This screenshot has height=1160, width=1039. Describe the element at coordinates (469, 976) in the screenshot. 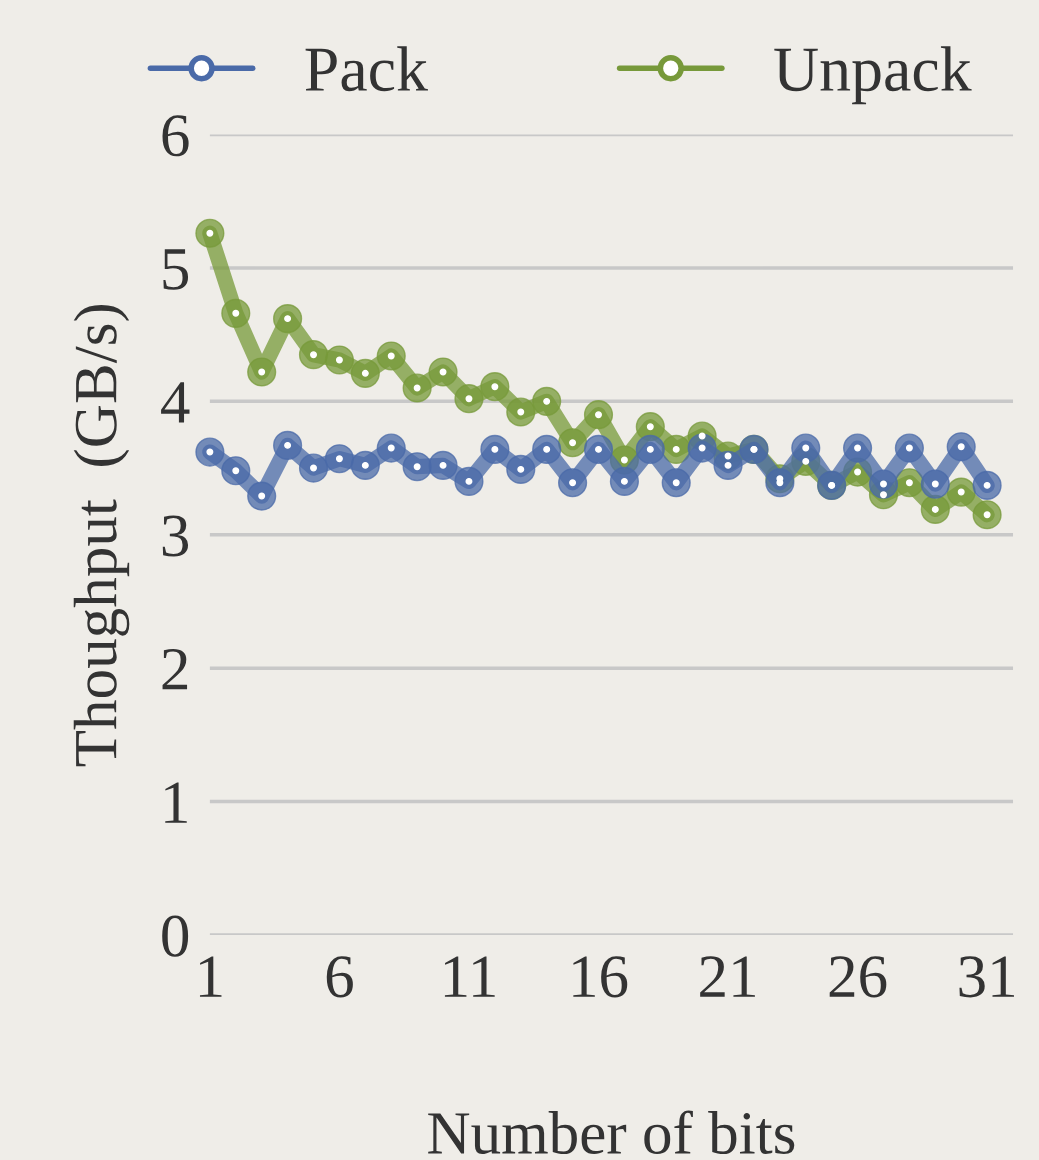

I see `x-tick-label: 11` at that location.